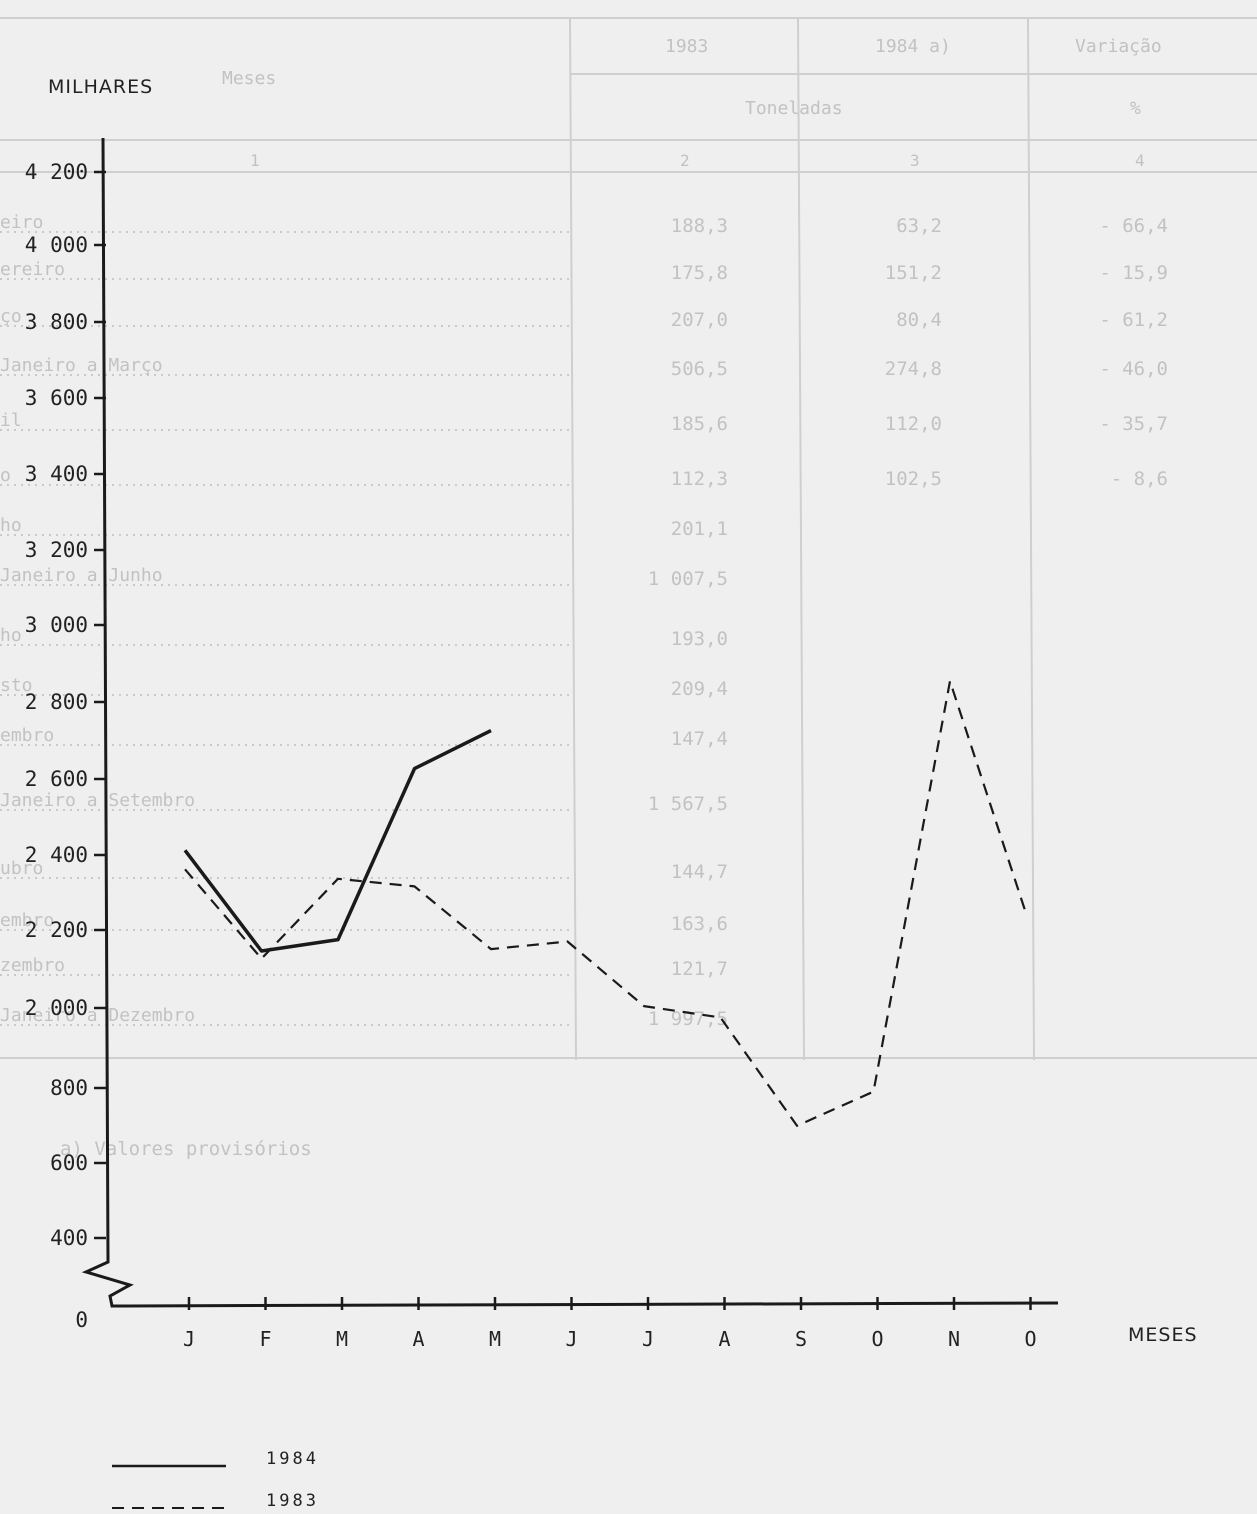 The image size is (1257, 1514). Describe the element at coordinates (32, 965) in the screenshot. I see `table-row-label: zembro` at that location.